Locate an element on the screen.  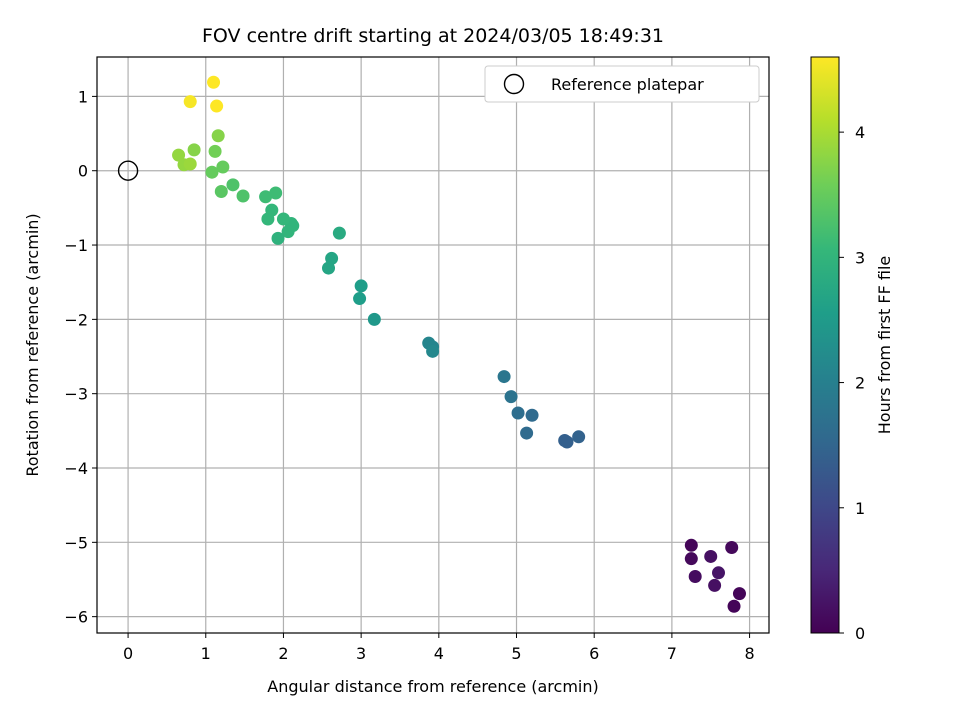
colorbar-label: Hours from first FF file is located at coordinates (884, 345).